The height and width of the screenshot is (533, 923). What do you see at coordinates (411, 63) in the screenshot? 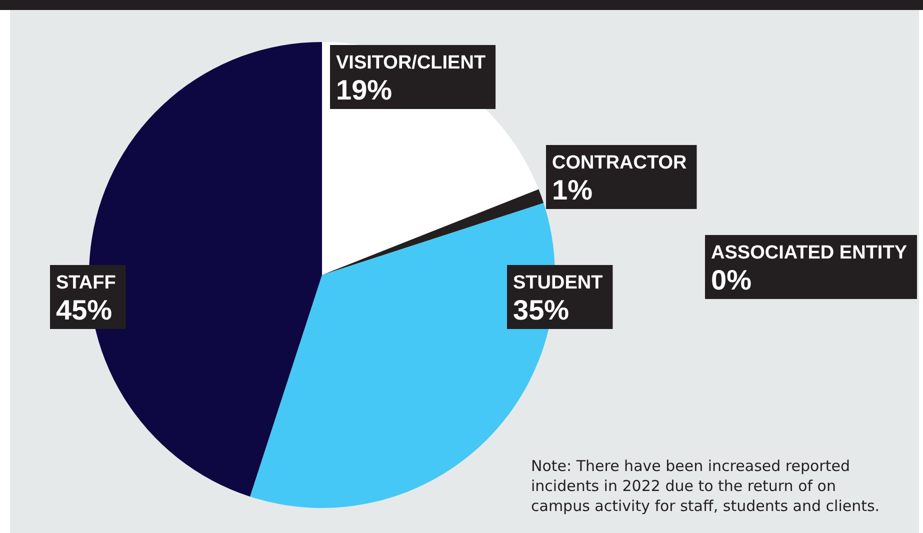
I see `slice-label: VISITOR/CLIENT` at bounding box center [411, 63].